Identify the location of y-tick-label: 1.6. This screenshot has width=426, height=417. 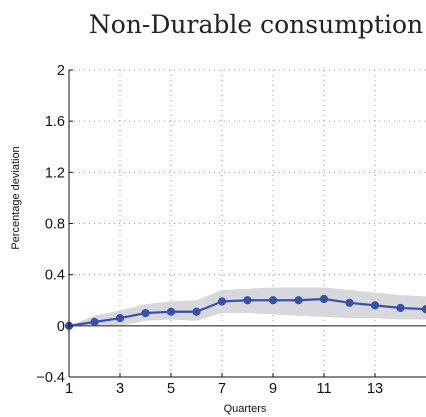
(55, 122).